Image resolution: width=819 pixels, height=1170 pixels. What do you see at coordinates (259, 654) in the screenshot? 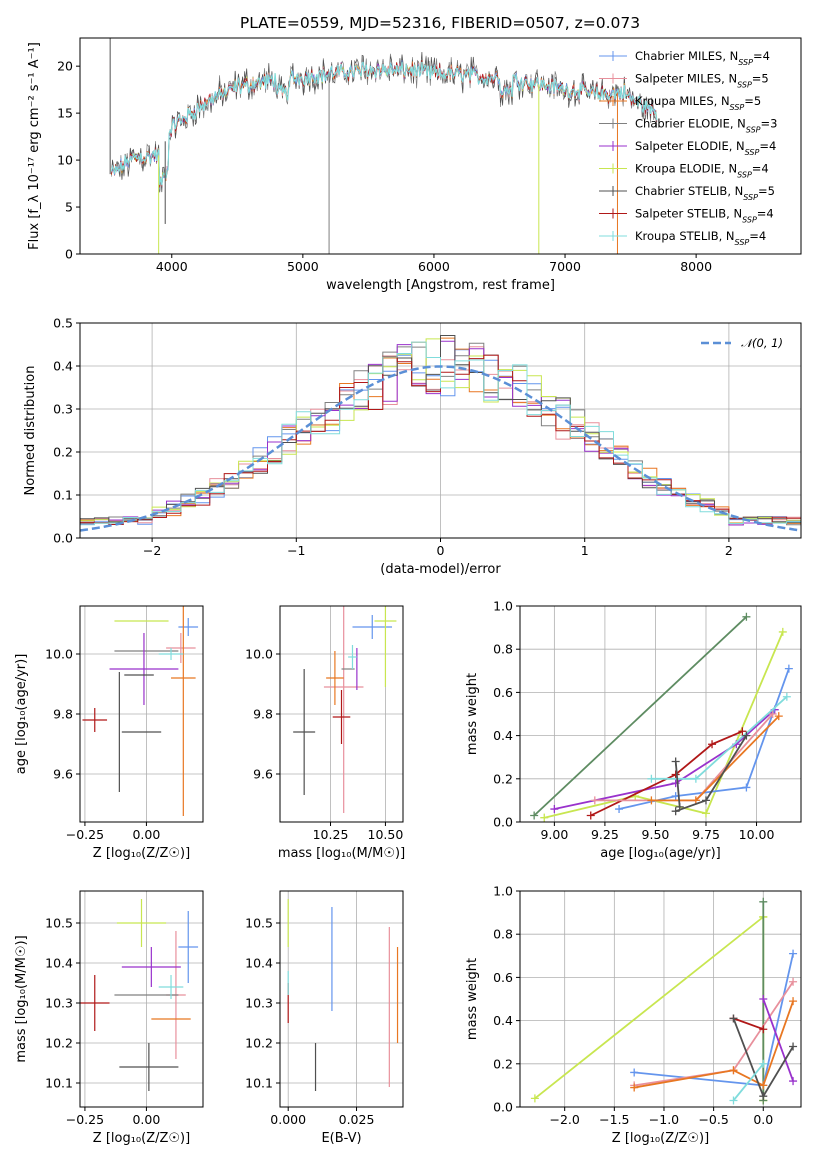
I see `y-tick-label: 10.0` at bounding box center [259, 654].